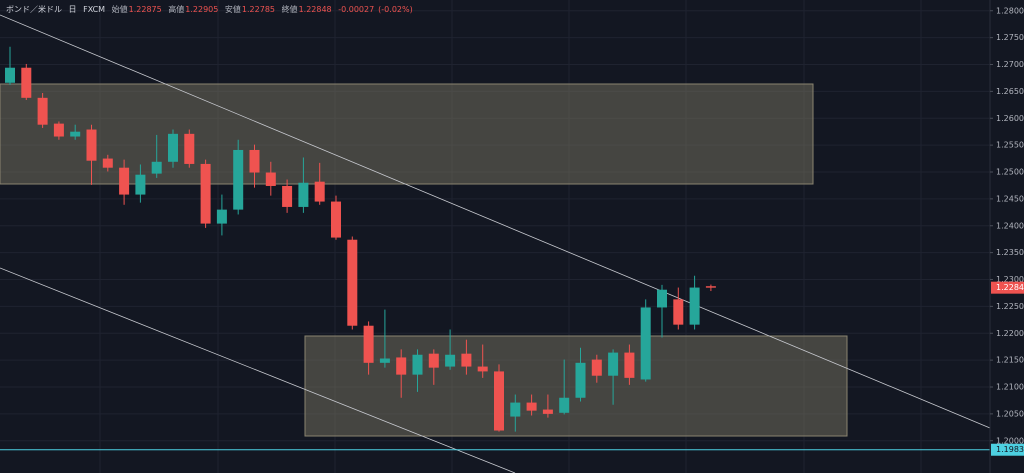 The image size is (1024, 473). I want to click on y-tick-label: 1.25500, so click(1010, 145).